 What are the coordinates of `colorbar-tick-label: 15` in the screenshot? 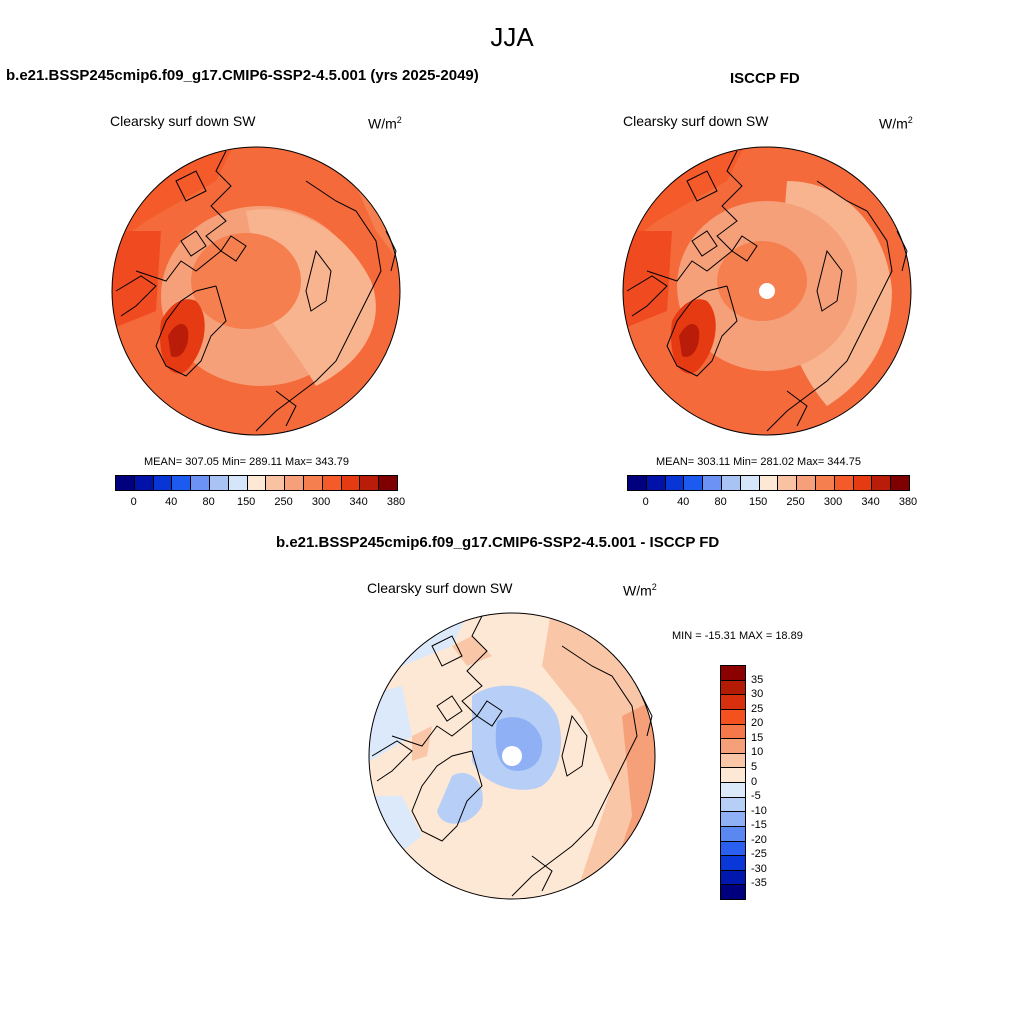 It's located at (757, 737).